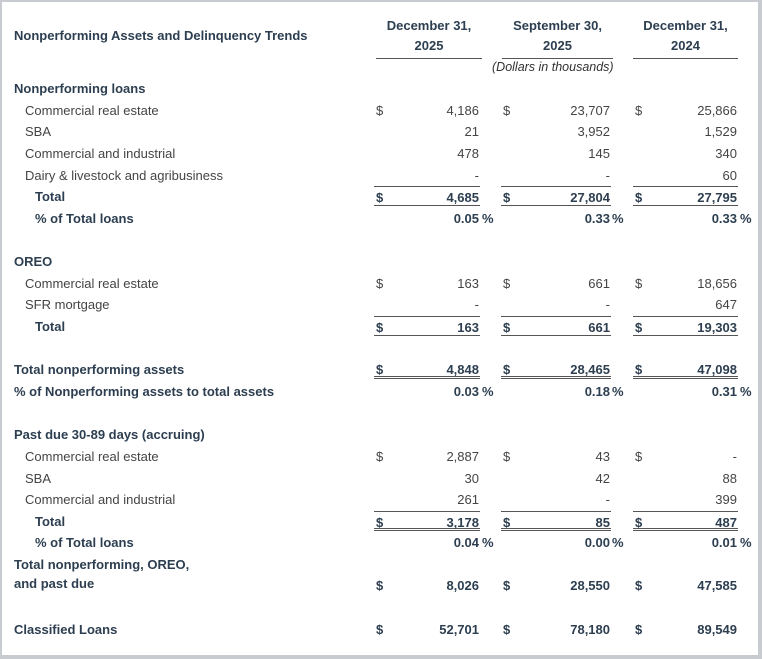 The height and width of the screenshot is (659, 762). Describe the element at coordinates (562, 542) in the screenshot. I see `value-cell: 0.00%` at that location.